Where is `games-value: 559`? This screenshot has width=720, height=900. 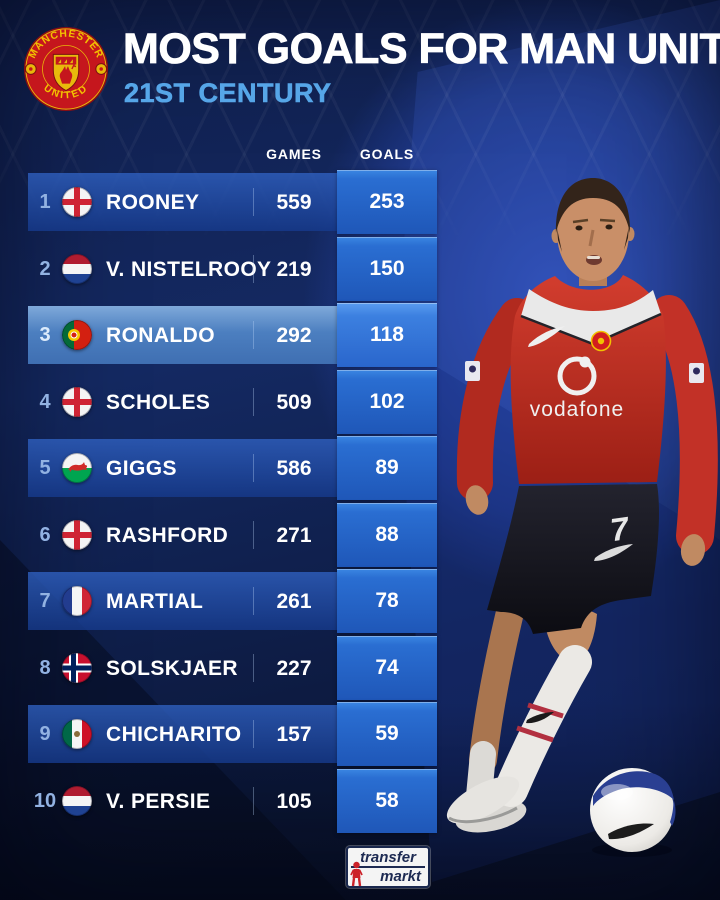
games-value: 559 is located at coordinates (294, 202).